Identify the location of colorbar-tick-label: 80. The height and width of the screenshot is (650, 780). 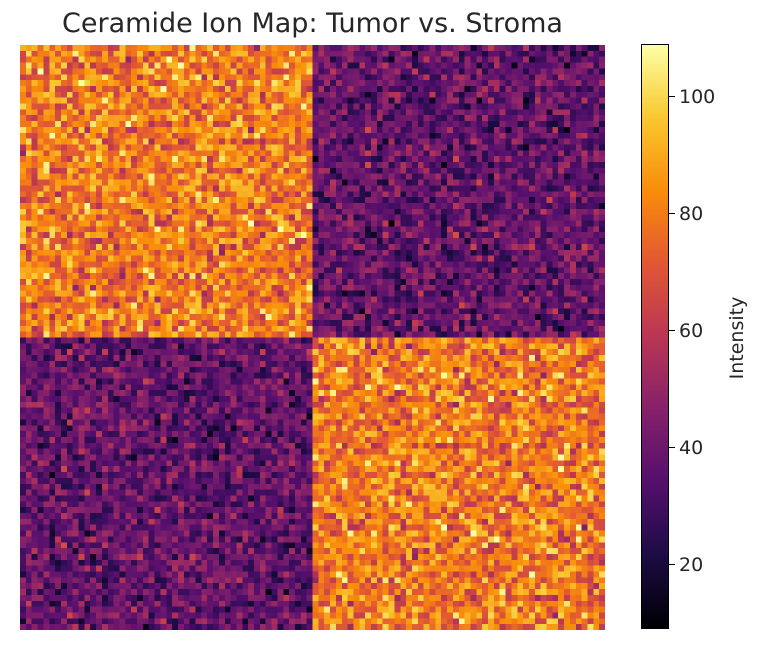
(691, 213).